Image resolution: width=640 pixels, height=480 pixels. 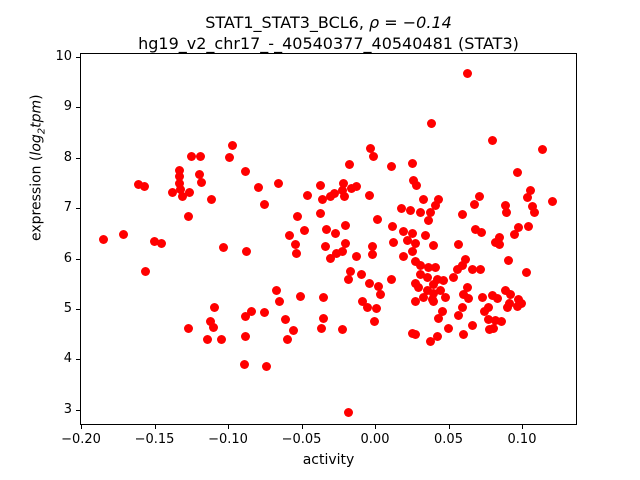 I want to click on x-axis-label: activity, so click(x=328, y=460).